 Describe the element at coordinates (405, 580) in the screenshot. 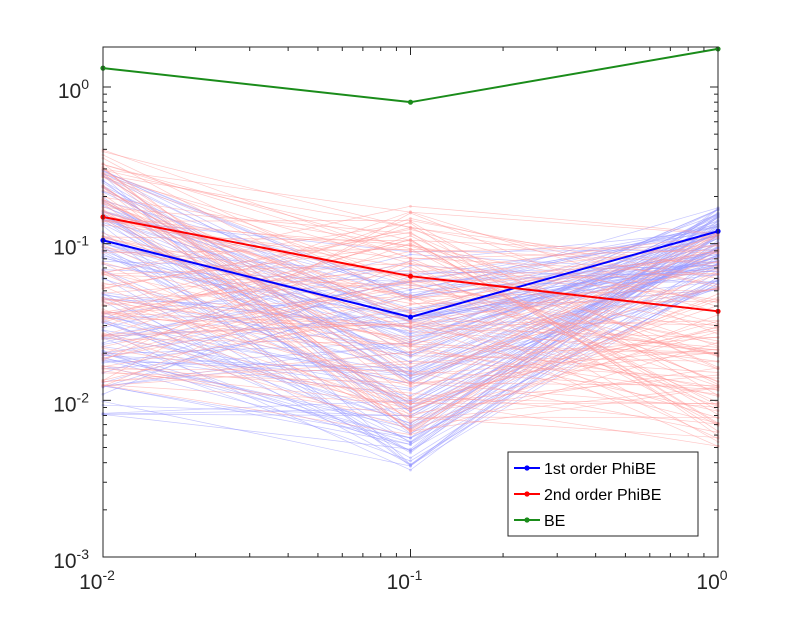

I see `x-tick-label: 10⁻¹` at that location.